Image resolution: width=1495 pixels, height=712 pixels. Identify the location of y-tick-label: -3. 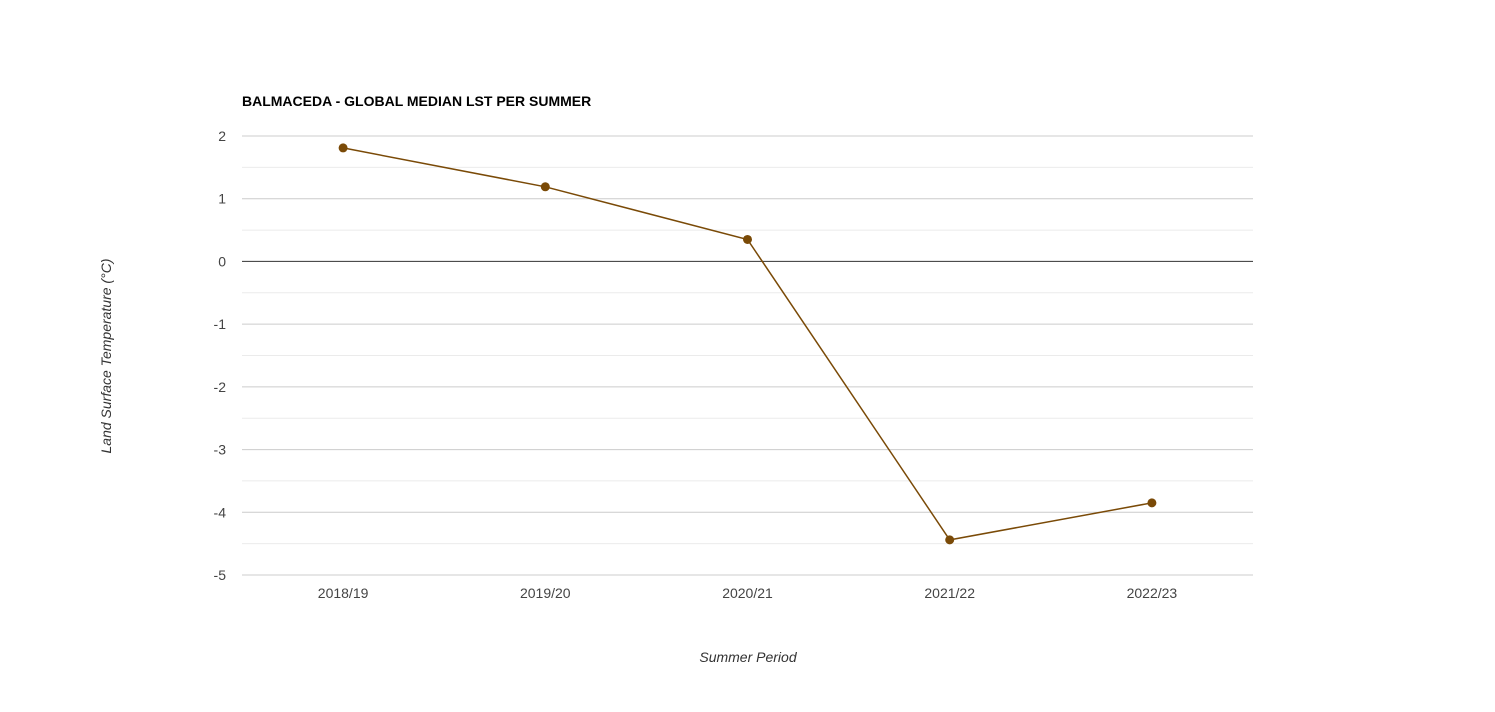
(220, 450).